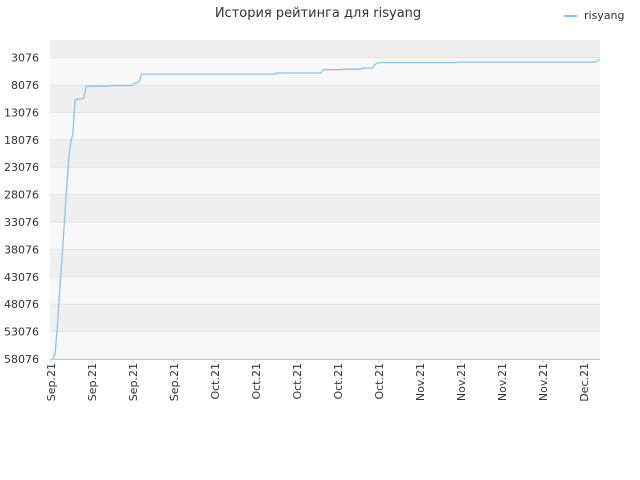 This screenshot has width=640, height=480. What do you see at coordinates (21, 304) in the screenshot?
I see `y-tick-label: 48076` at bounding box center [21, 304].